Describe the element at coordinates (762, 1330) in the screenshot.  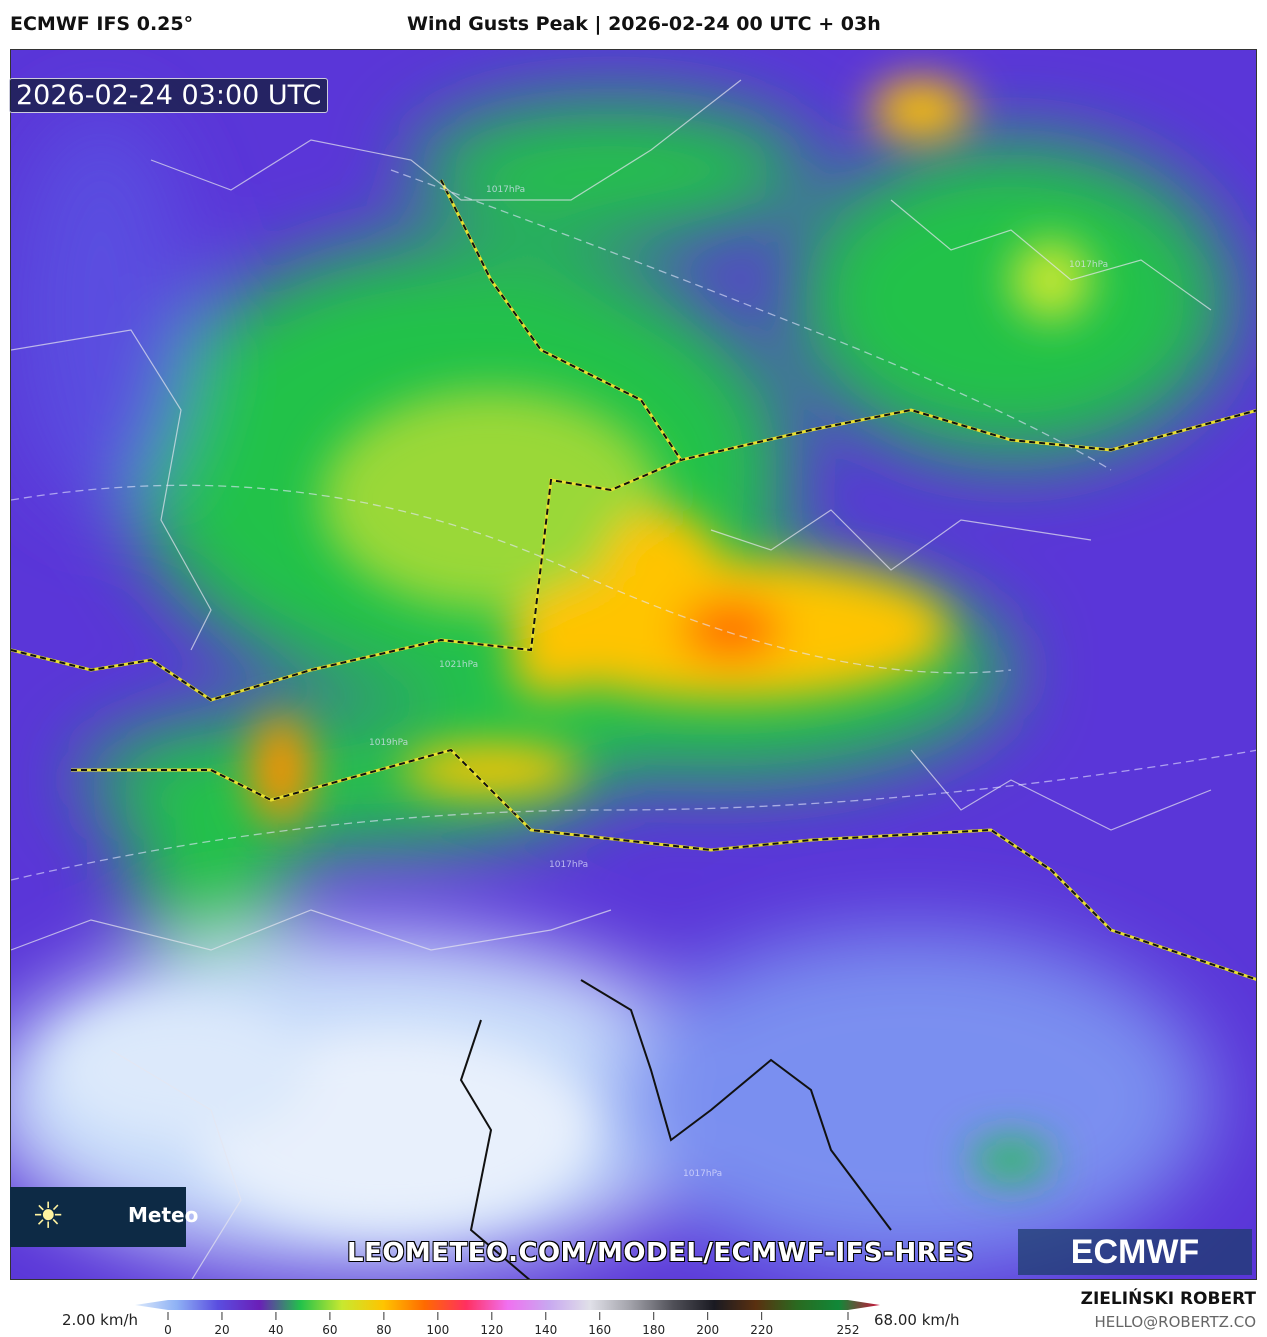
I see `legend-tick-label: 220` at that location.